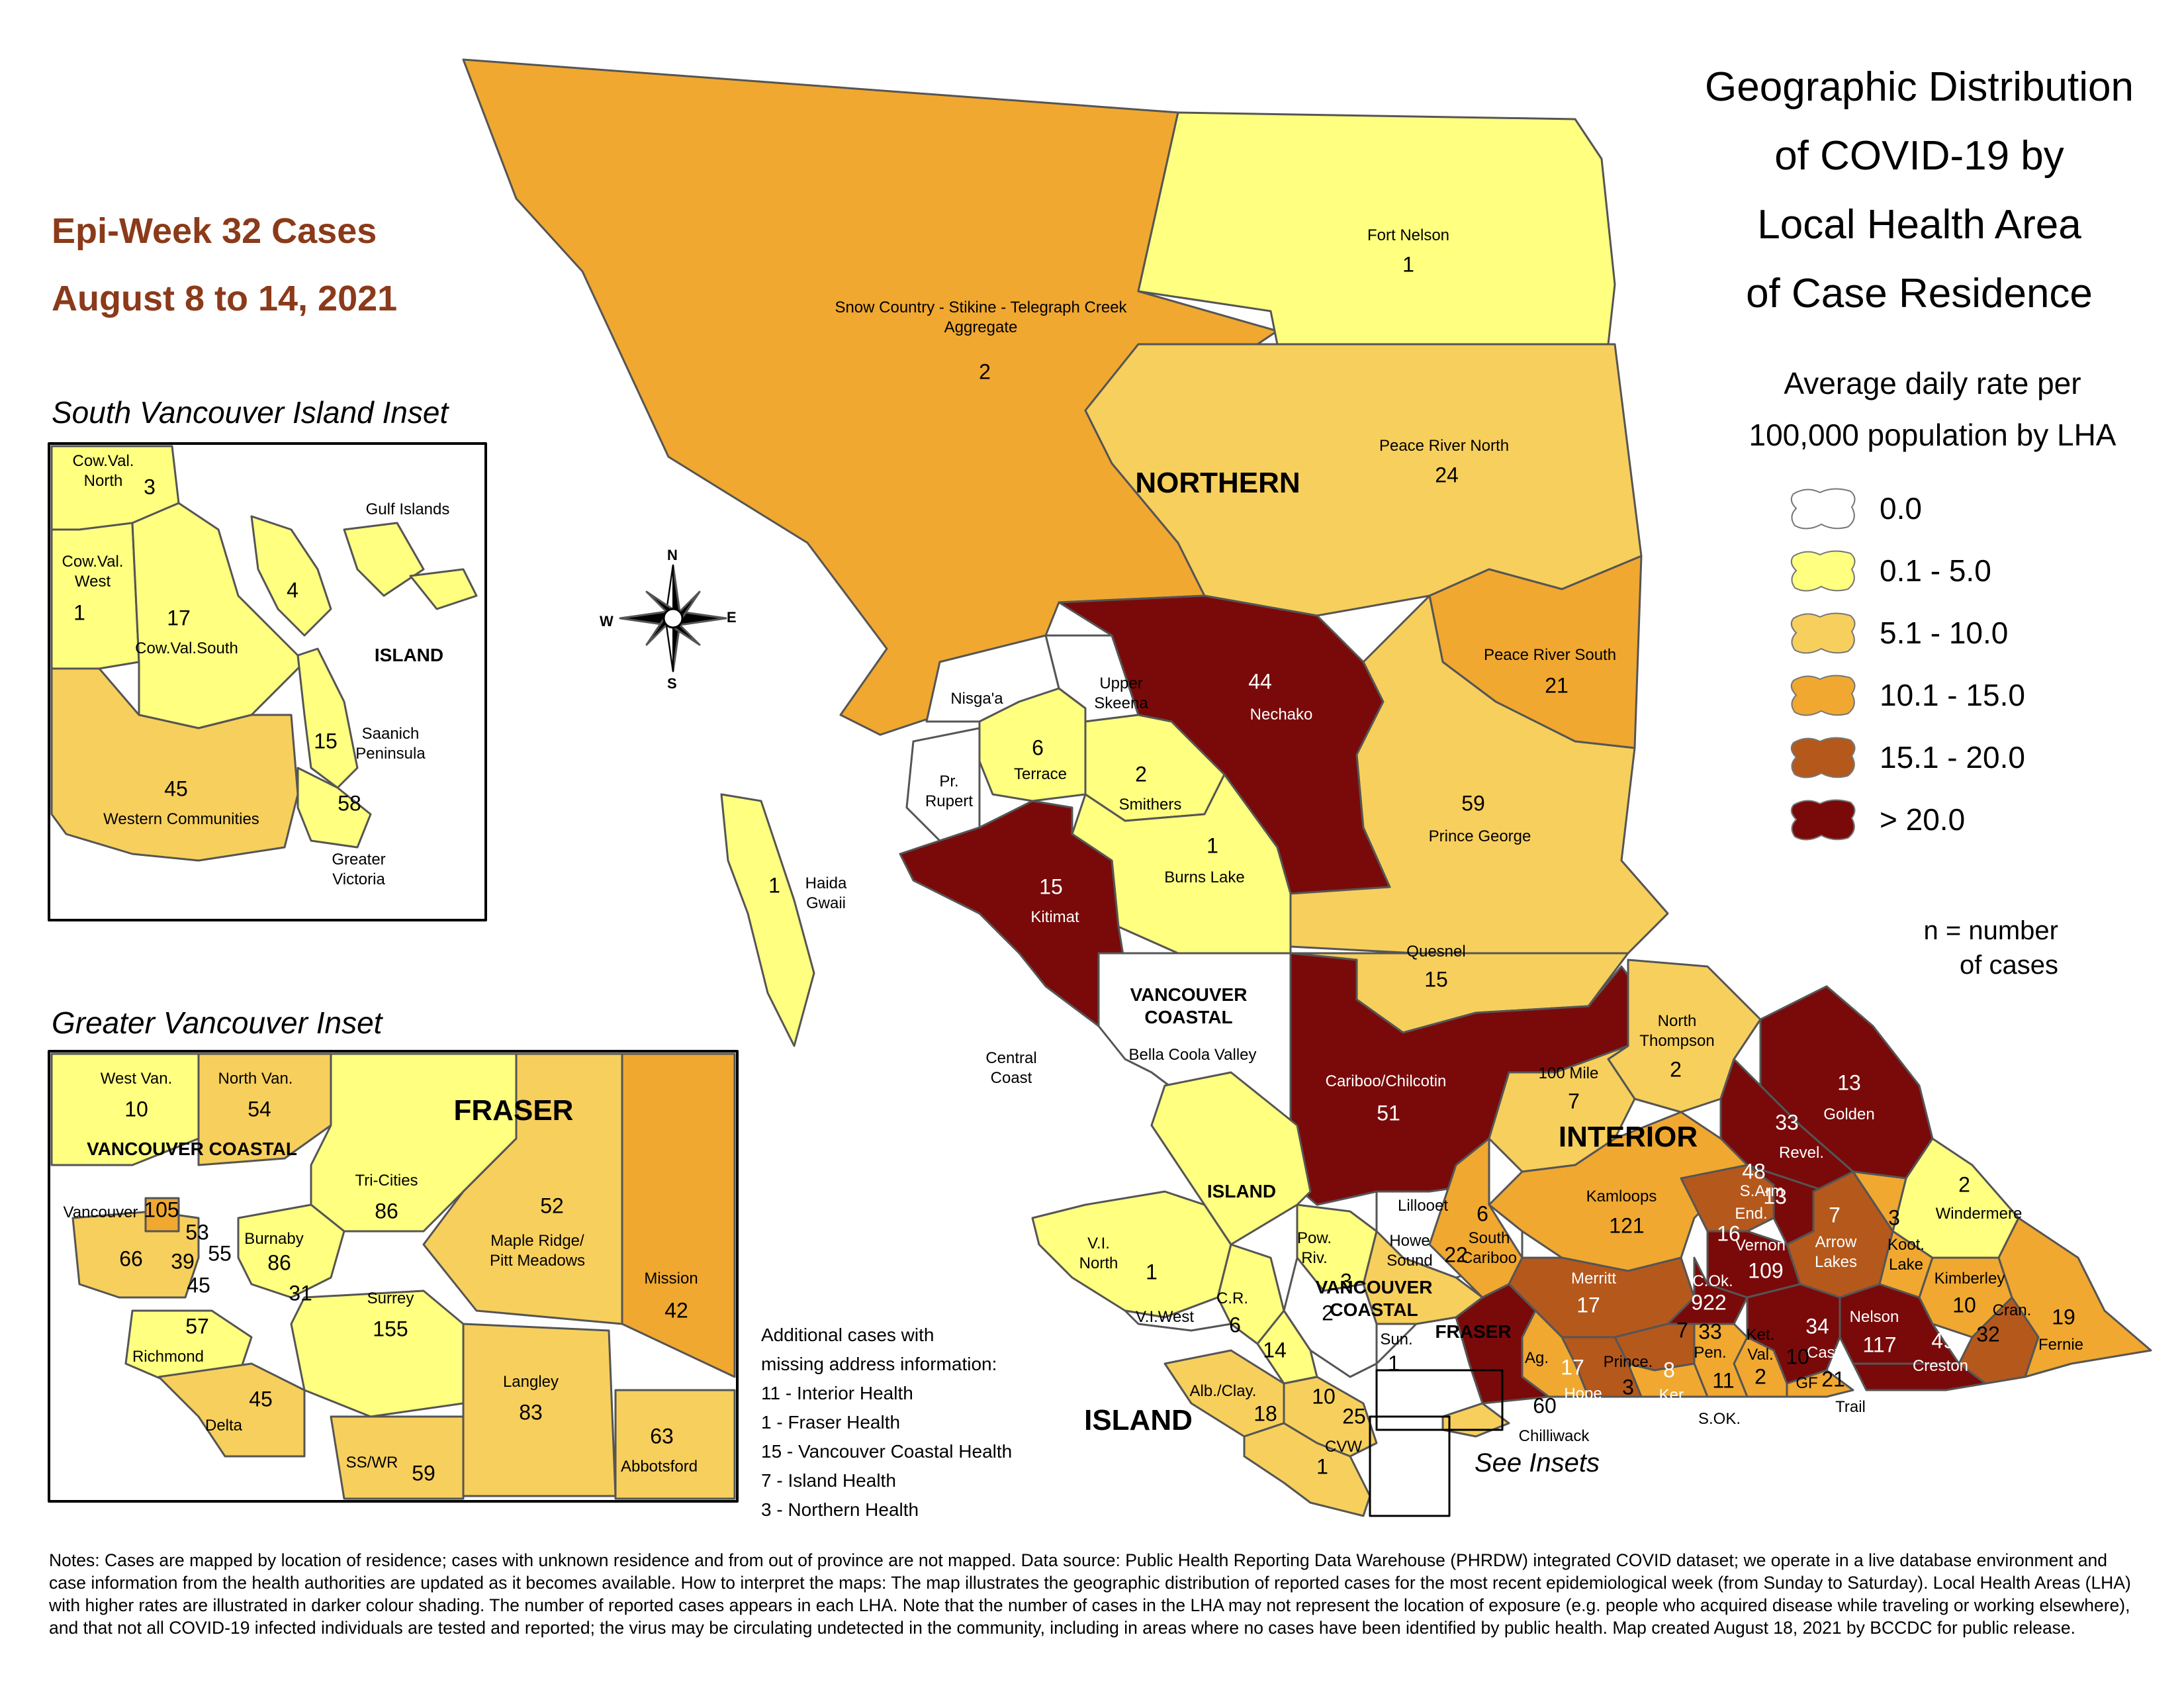  What do you see at coordinates (225, 298) in the screenshot?
I see `epi-week-dates: August 8 to 14, 2021` at bounding box center [225, 298].